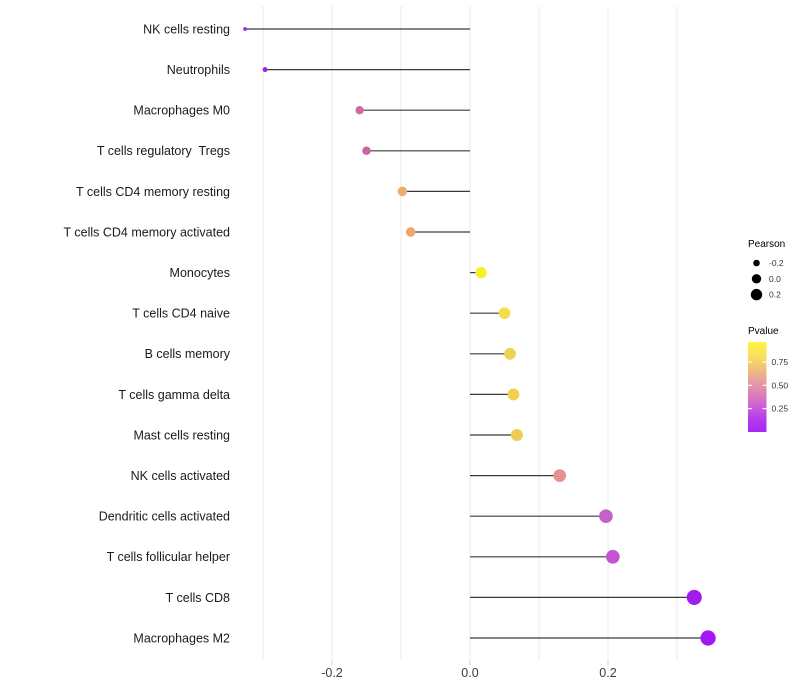  I want to click on colorbar-tick-label: 0.75, so click(780, 362).